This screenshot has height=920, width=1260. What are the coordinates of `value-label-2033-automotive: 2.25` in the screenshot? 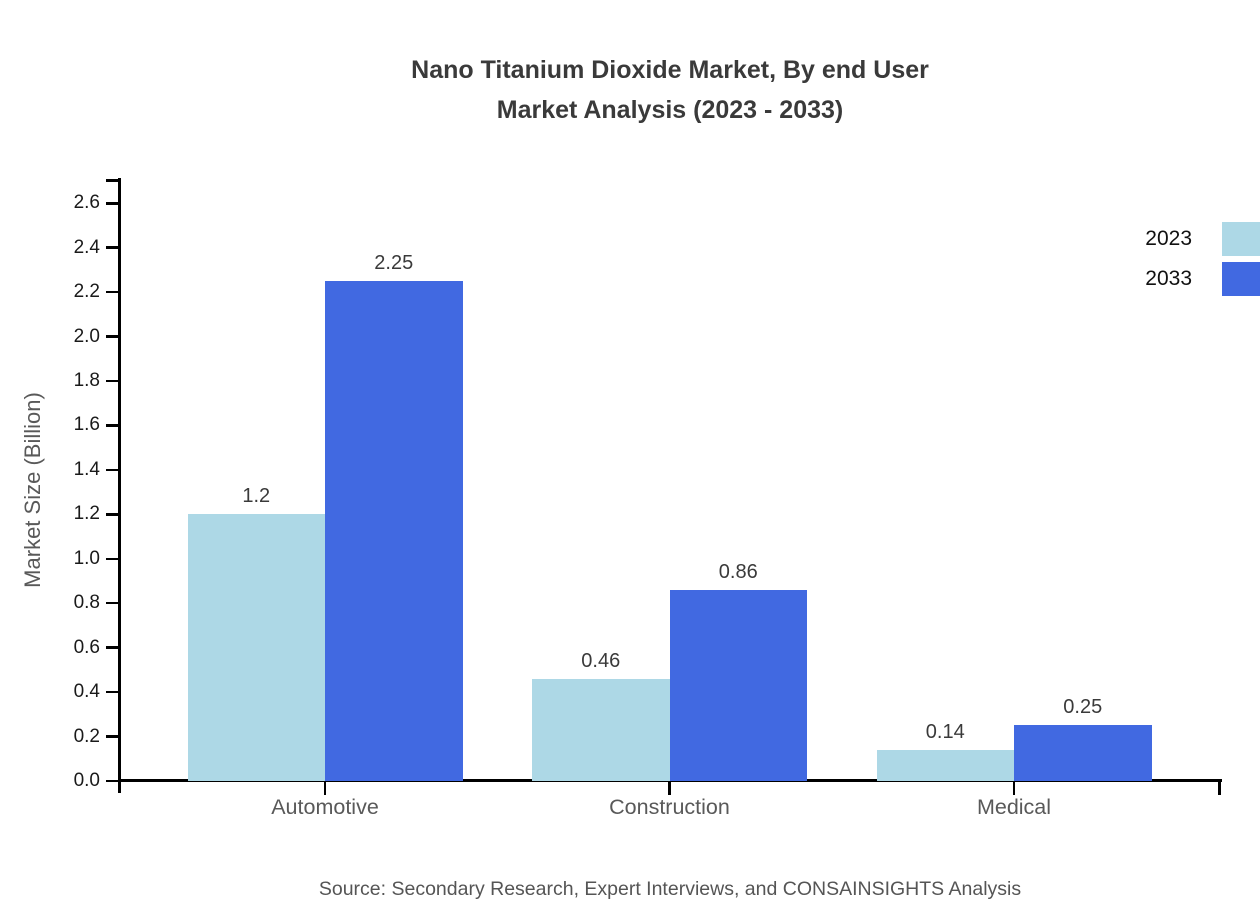 It's located at (394, 263).